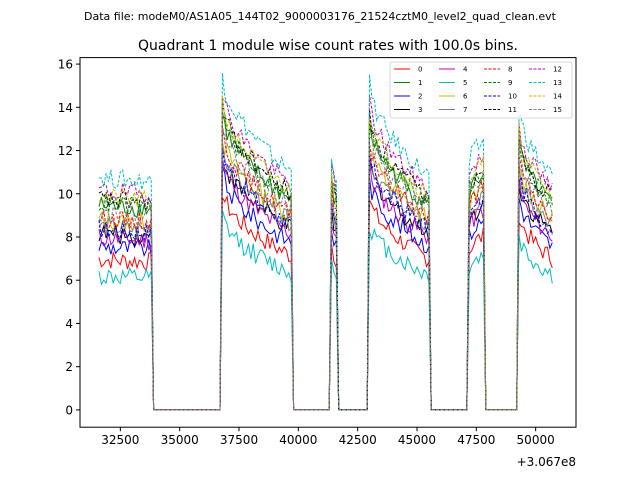  What do you see at coordinates (420, 110) in the screenshot?
I see `legend-label-3: 3` at bounding box center [420, 110].